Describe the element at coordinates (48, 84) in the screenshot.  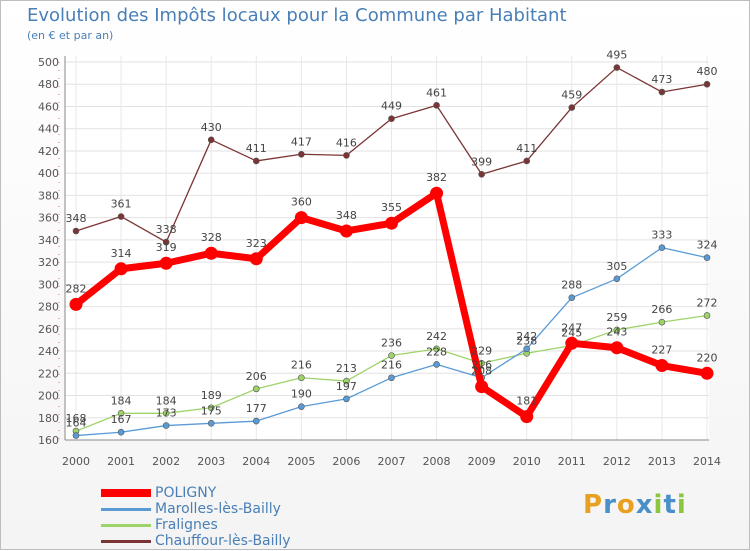
I see `y-tick-label: 480` at that location.